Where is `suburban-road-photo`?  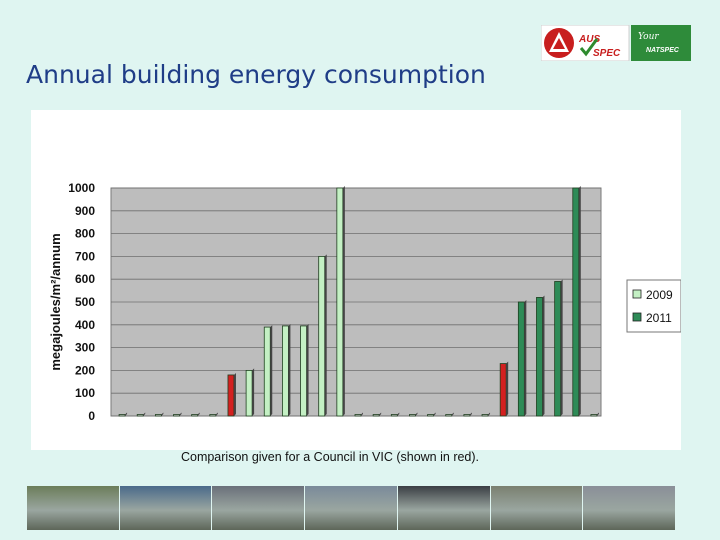
suburban-road-photo is located at coordinates (73, 508).